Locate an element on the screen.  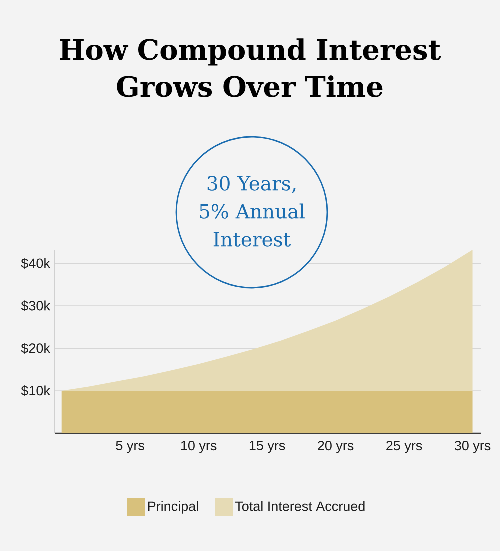
x-tick-label: 30 yrs is located at coordinates (472, 447).